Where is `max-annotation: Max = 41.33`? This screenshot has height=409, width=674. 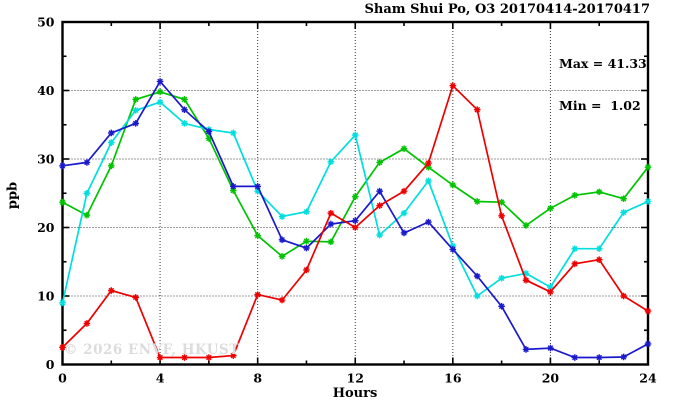 max-annotation: Max = 41.33 is located at coordinates (603, 63).